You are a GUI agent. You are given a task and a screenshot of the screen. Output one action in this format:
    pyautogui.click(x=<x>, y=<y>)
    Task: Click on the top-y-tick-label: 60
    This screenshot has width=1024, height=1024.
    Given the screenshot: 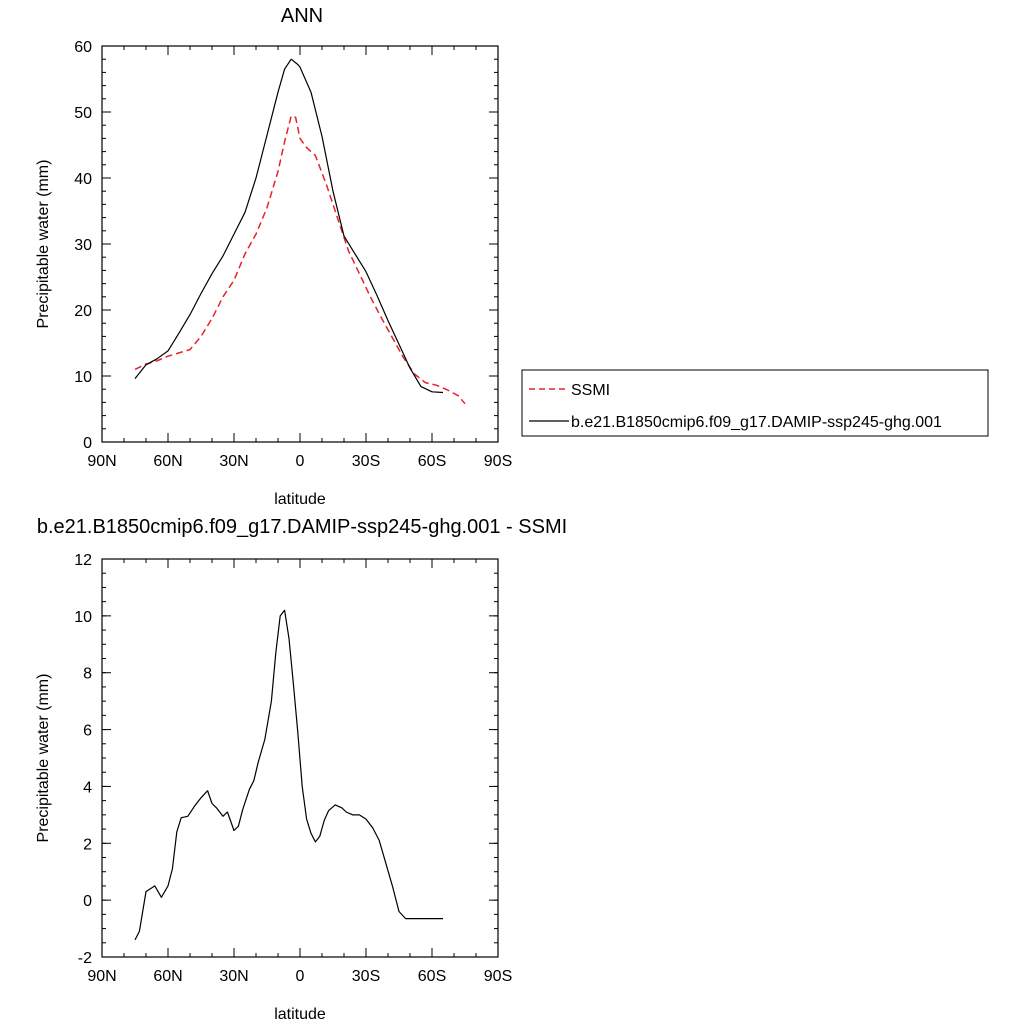 What is the action you would take?
    pyautogui.click(x=83, y=47)
    